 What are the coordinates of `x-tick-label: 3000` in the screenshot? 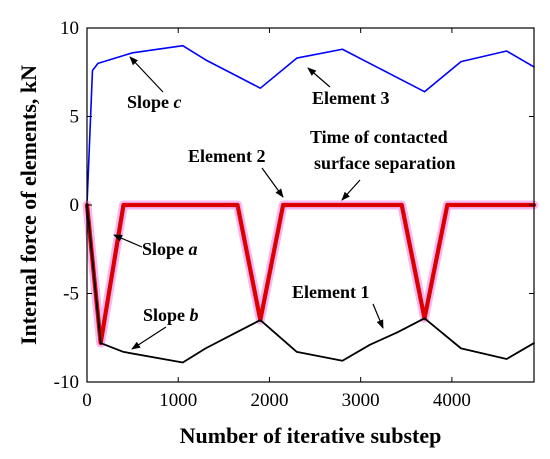 It's located at (361, 400).